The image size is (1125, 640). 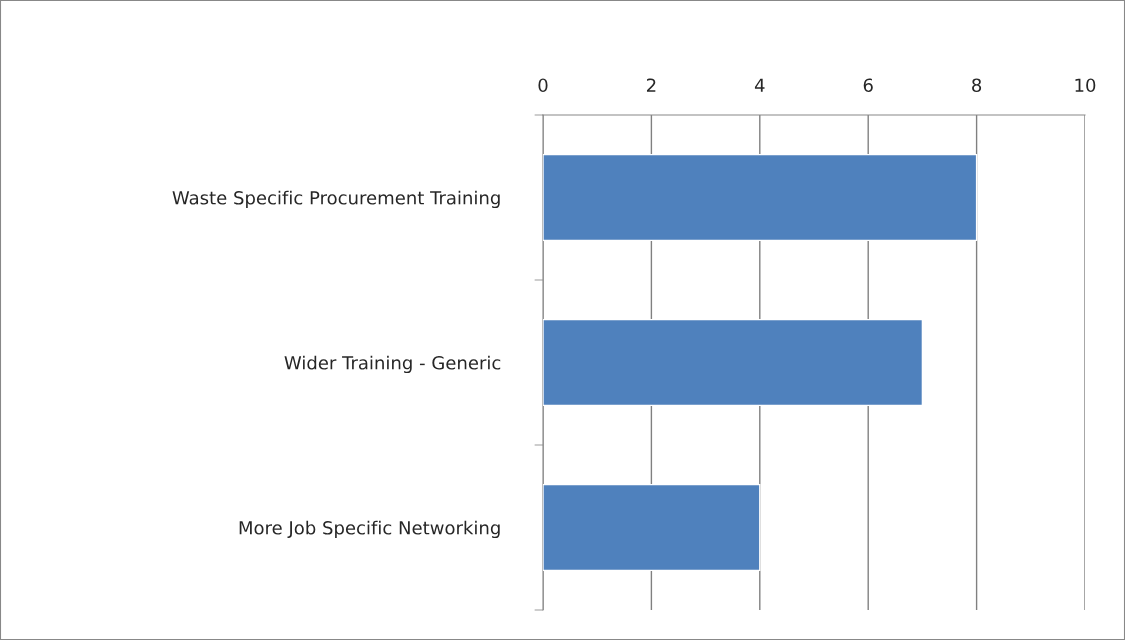 What do you see at coordinates (392, 364) in the screenshot?
I see `y-tick-label: Wider Training - Generic` at bounding box center [392, 364].